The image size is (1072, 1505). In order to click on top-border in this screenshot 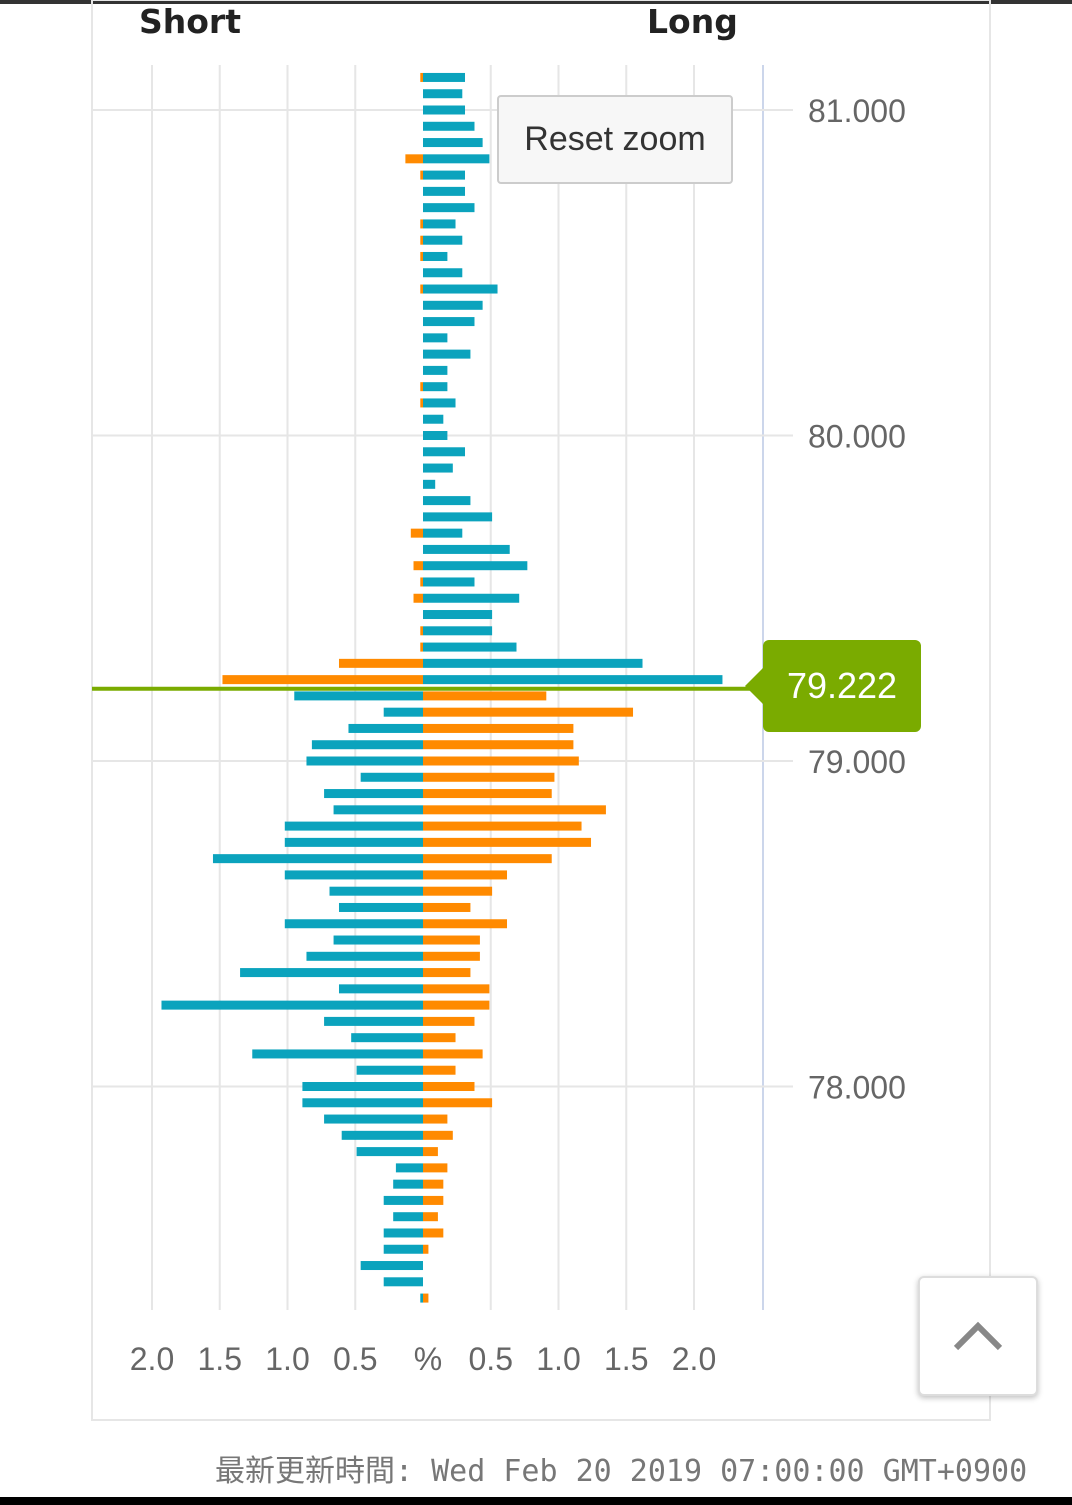, I will do `click(536, 2)`.